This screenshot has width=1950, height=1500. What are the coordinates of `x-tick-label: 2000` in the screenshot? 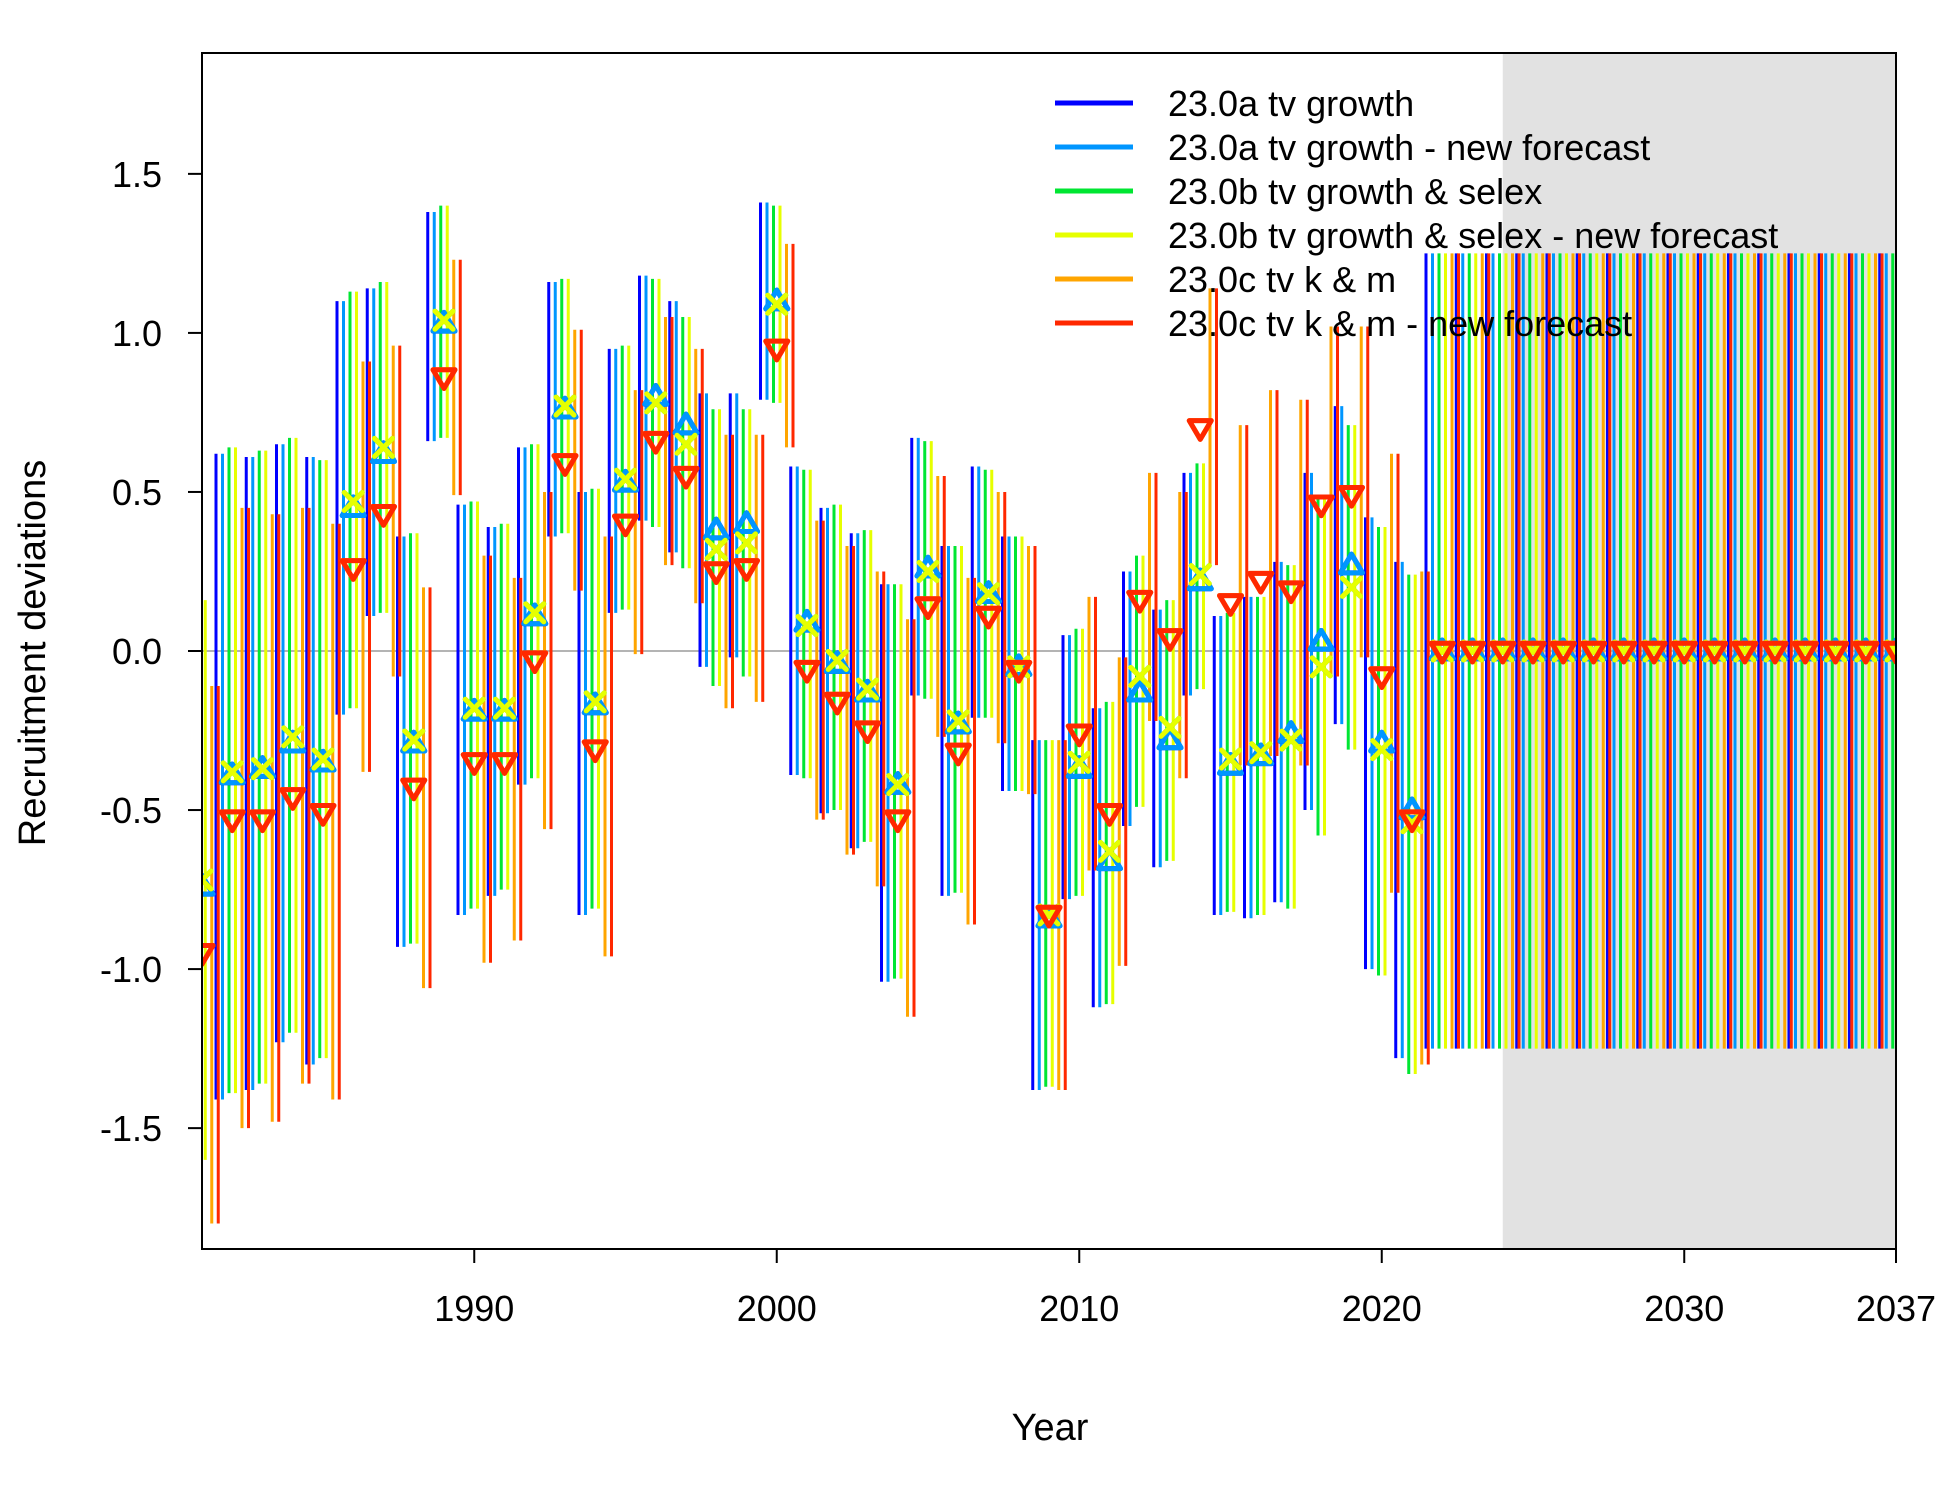 It's located at (777, 1308).